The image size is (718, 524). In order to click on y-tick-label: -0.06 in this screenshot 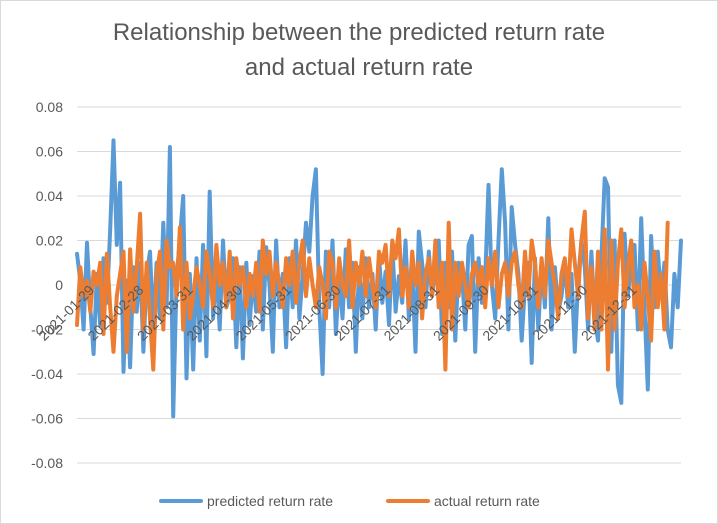, I will do `click(47, 419)`.